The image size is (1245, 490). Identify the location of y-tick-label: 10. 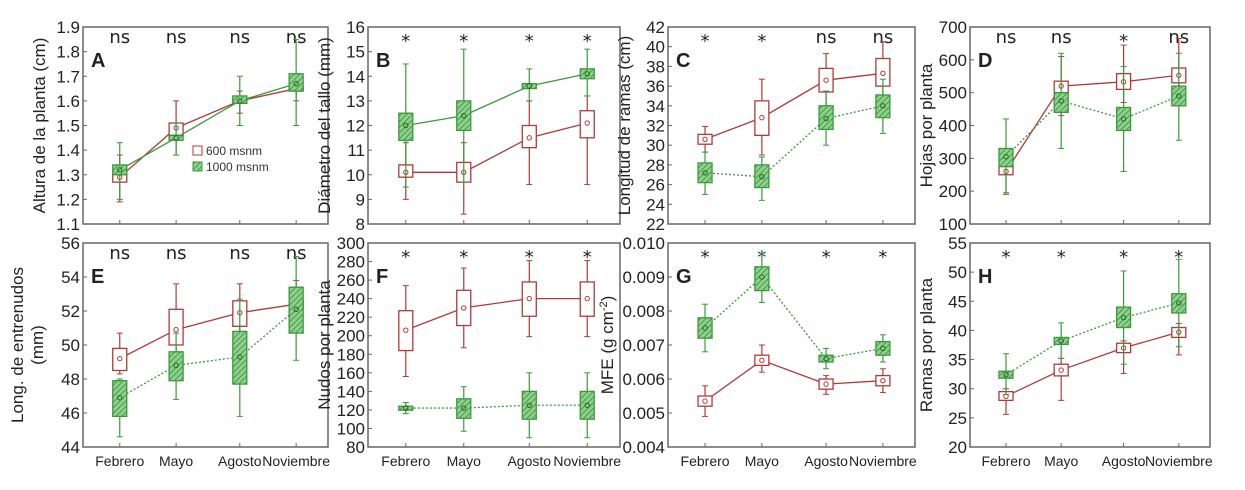
(355, 175).